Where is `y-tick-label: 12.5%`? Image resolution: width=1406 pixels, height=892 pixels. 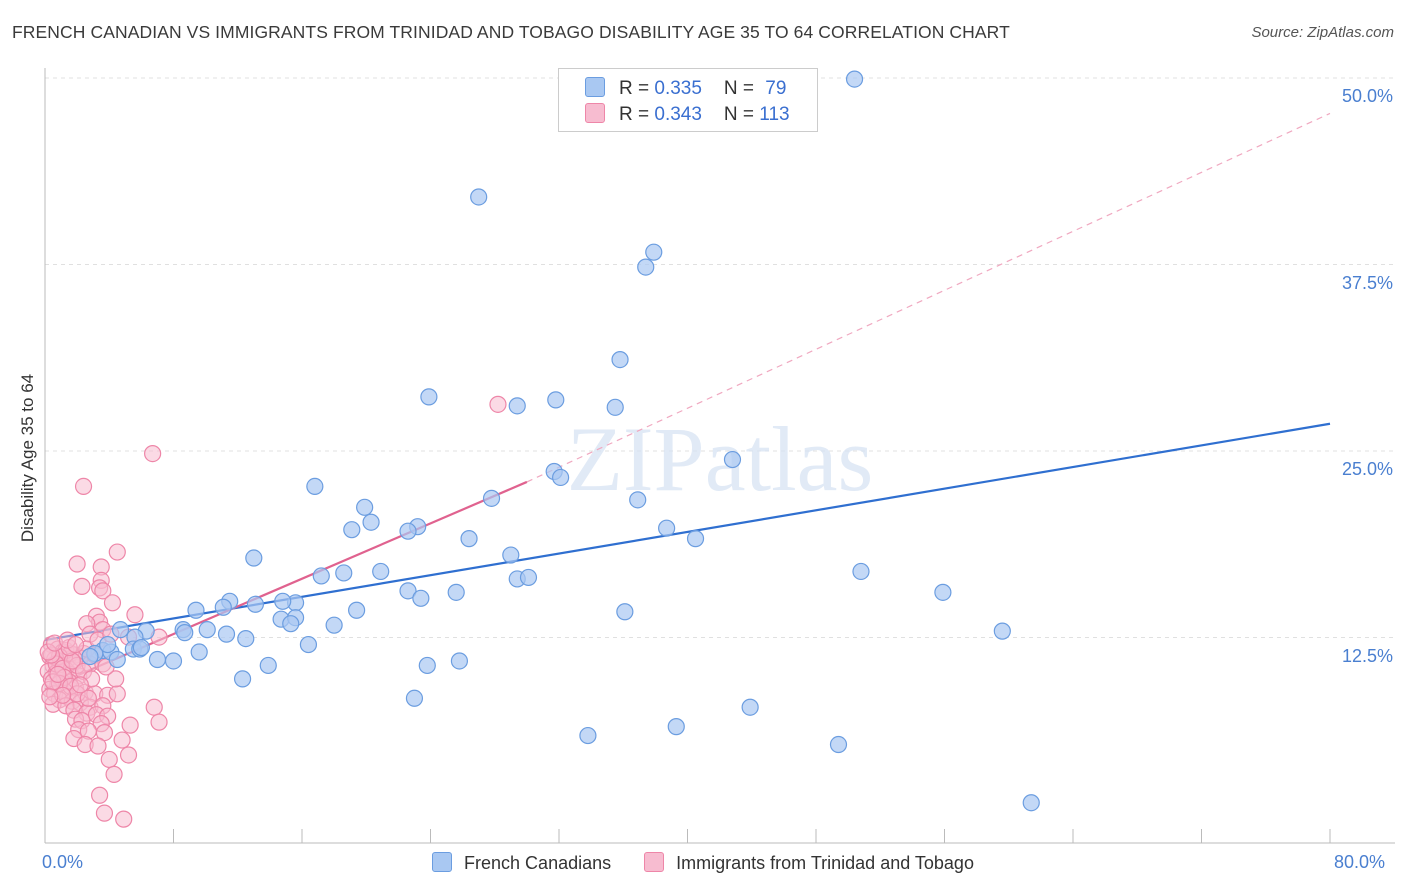
y-tick-label: 12.5% is located at coordinates (1367, 655).